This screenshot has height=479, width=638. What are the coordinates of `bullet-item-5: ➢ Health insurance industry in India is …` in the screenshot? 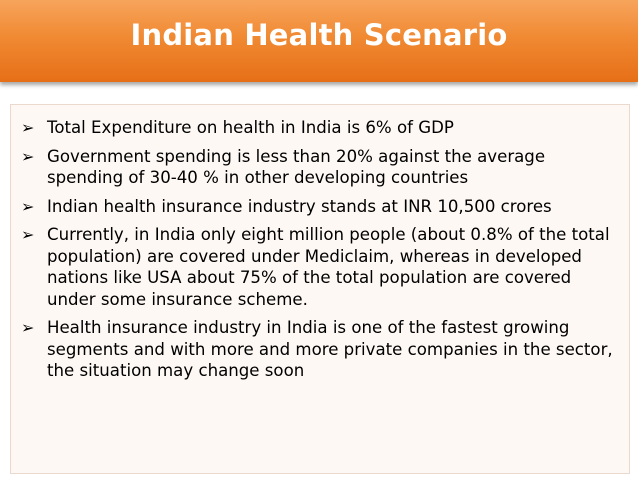 It's located at (318, 349).